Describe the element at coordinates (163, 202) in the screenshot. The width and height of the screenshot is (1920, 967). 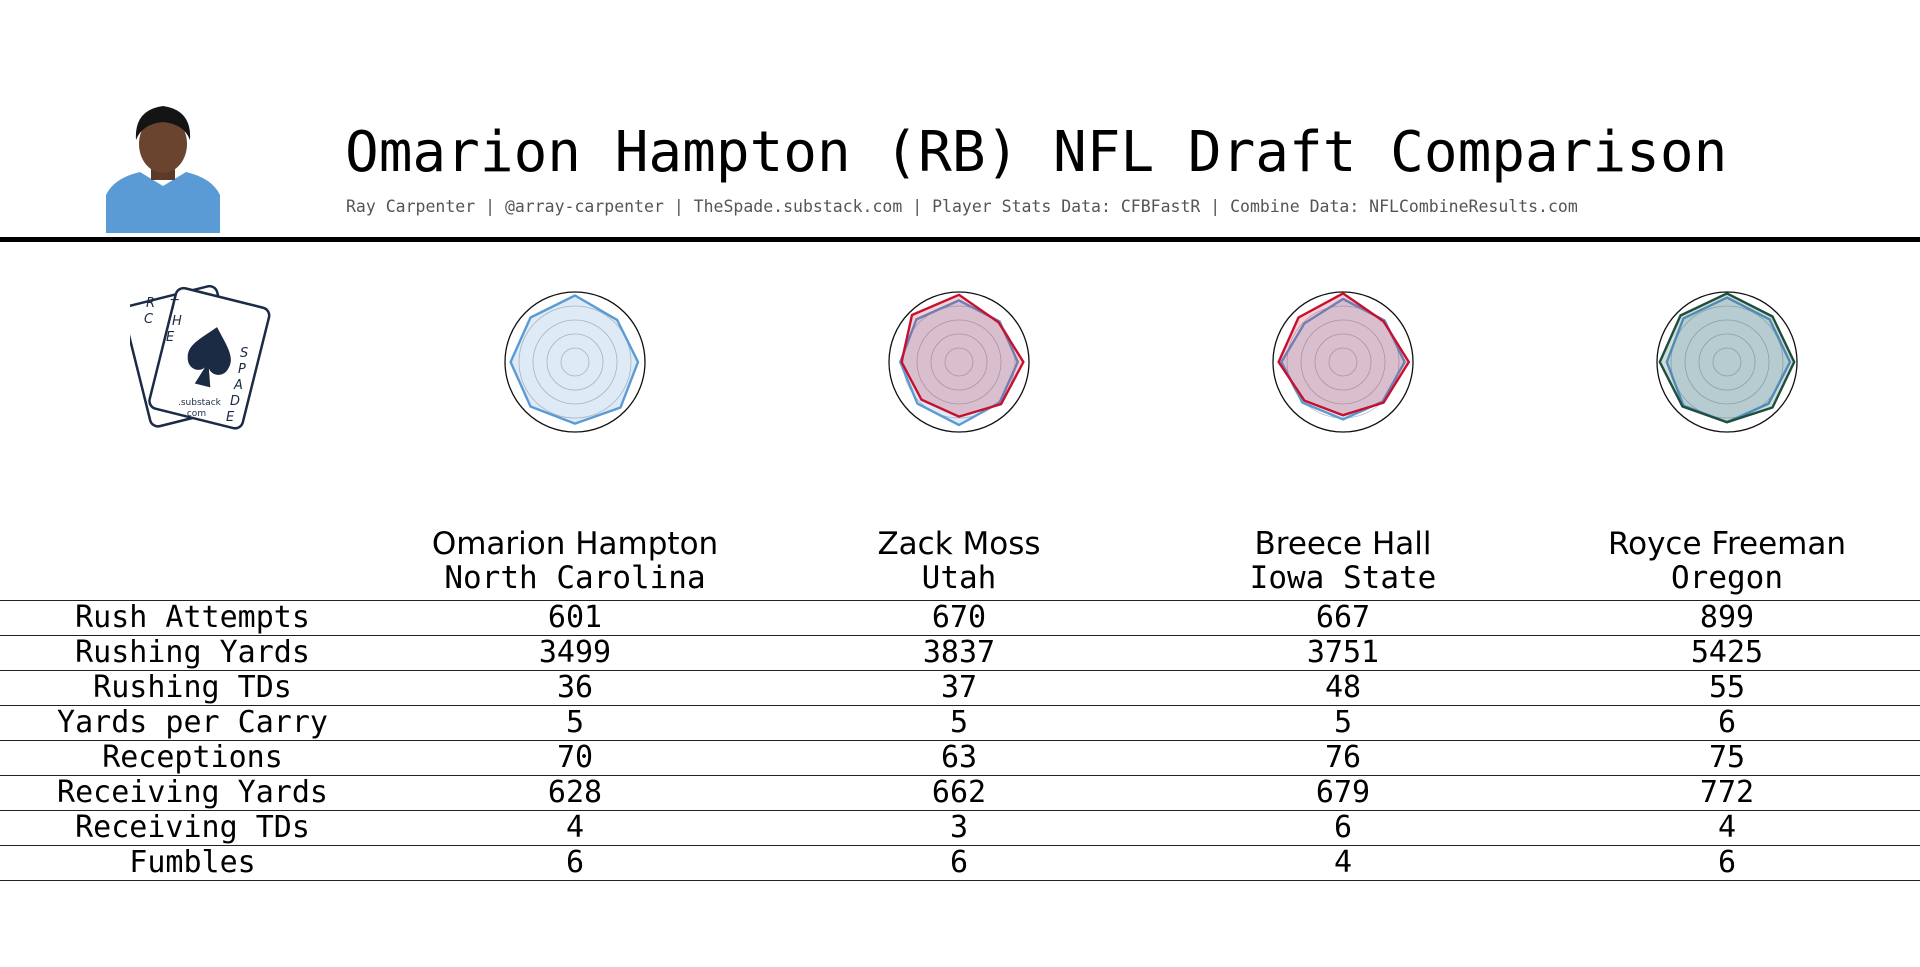
I see `jersey-shape` at that location.